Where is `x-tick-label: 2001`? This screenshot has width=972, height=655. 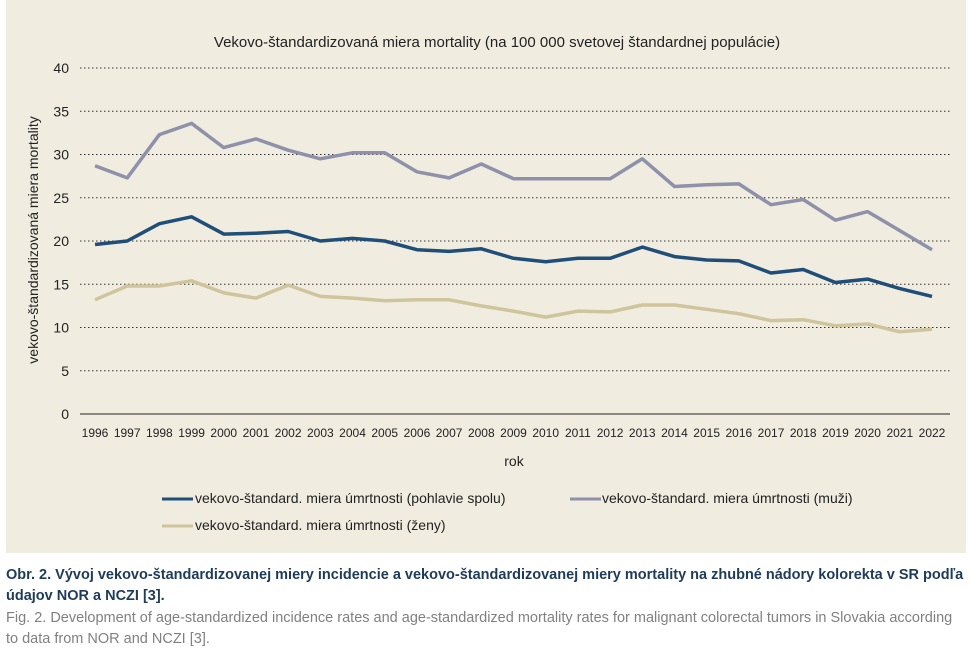 x-tick-label: 2001 is located at coordinates (256, 433).